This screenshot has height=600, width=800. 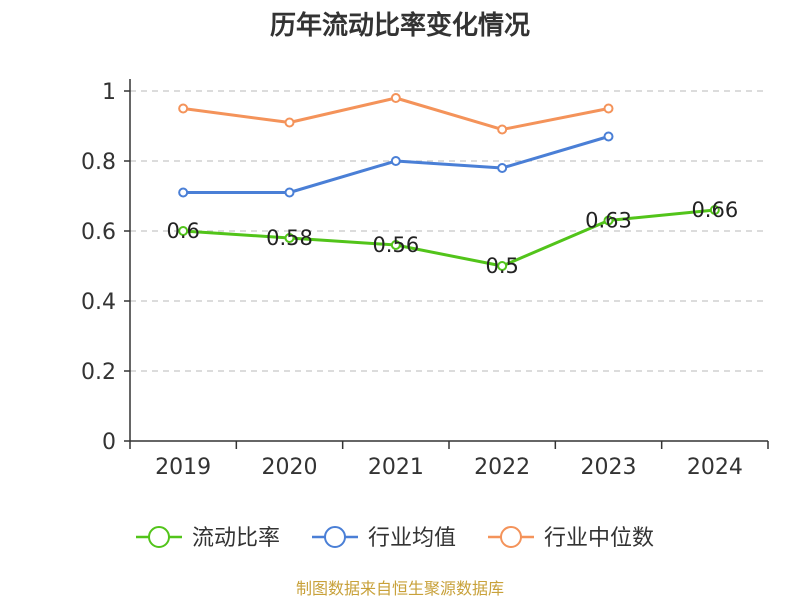 I want to click on x-tick-label: 2022, so click(x=502, y=467).